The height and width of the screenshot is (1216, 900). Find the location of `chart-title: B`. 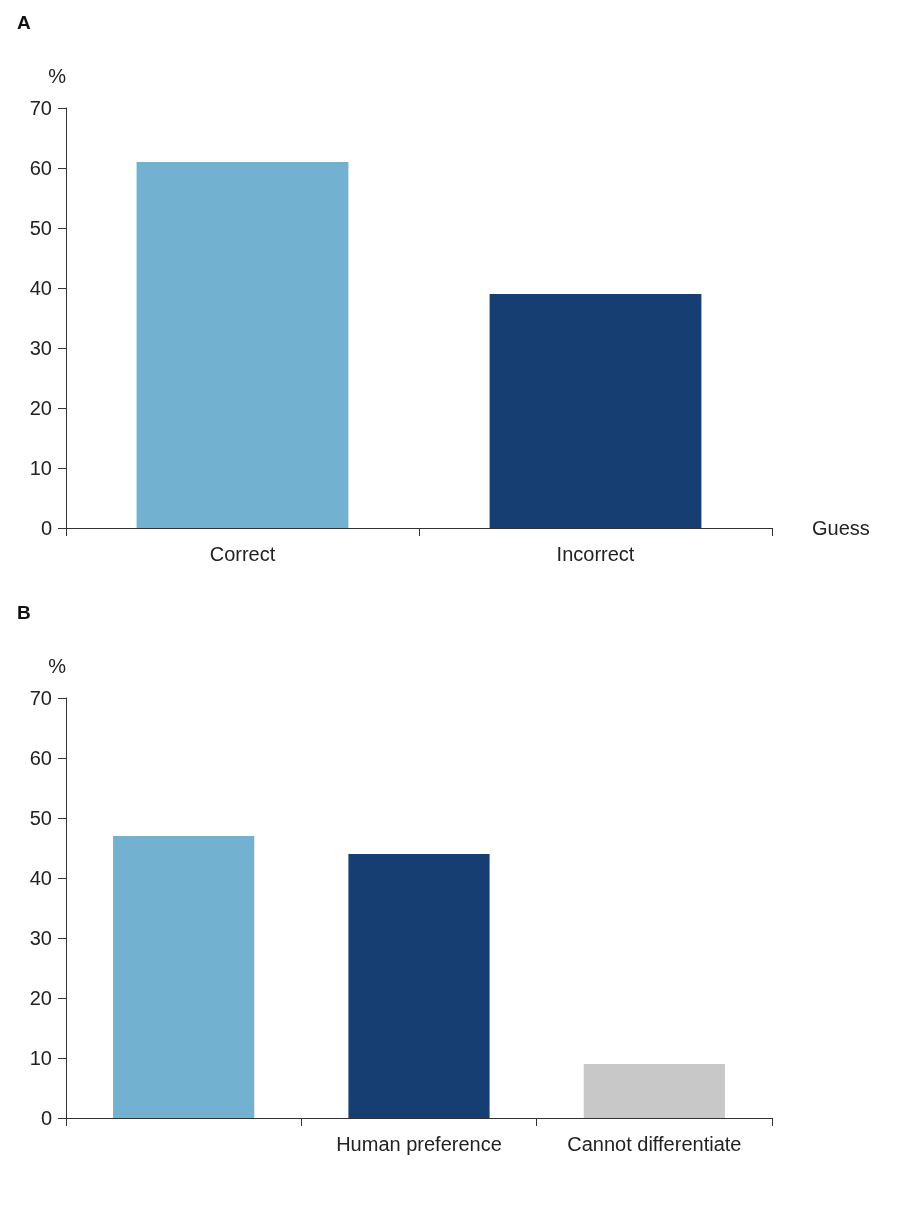

chart-title: B is located at coordinates (24, 612).